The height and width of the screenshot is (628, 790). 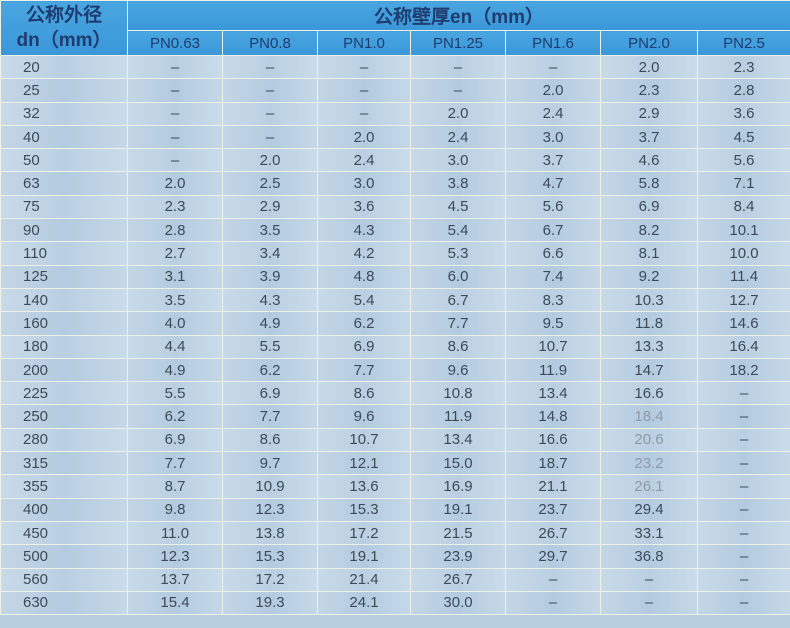 What do you see at coordinates (64, 113) in the screenshot?
I see `diameter-cell: 32` at bounding box center [64, 113].